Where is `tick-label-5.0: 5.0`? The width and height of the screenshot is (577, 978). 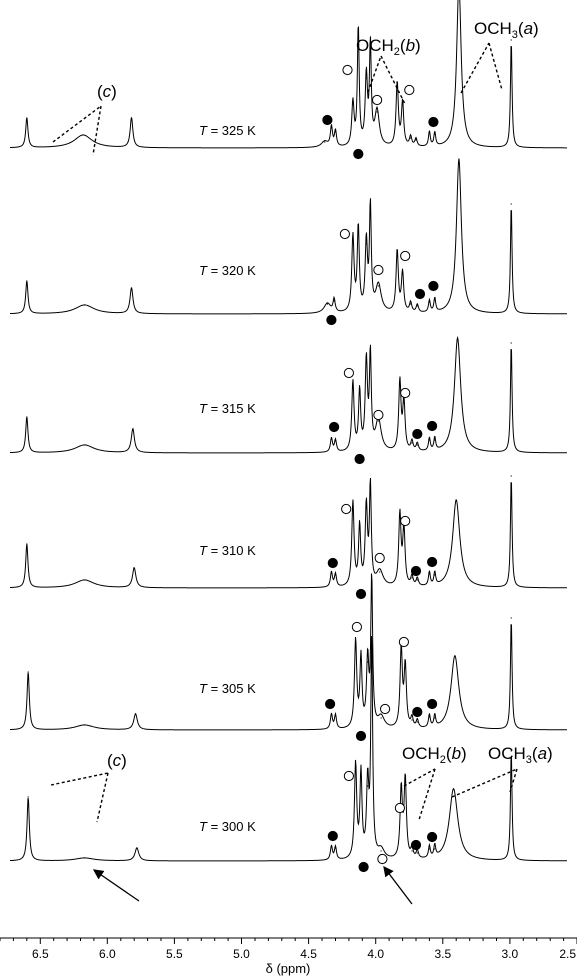 tick-label-5.0: 5.0 is located at coordinates (241, 954).